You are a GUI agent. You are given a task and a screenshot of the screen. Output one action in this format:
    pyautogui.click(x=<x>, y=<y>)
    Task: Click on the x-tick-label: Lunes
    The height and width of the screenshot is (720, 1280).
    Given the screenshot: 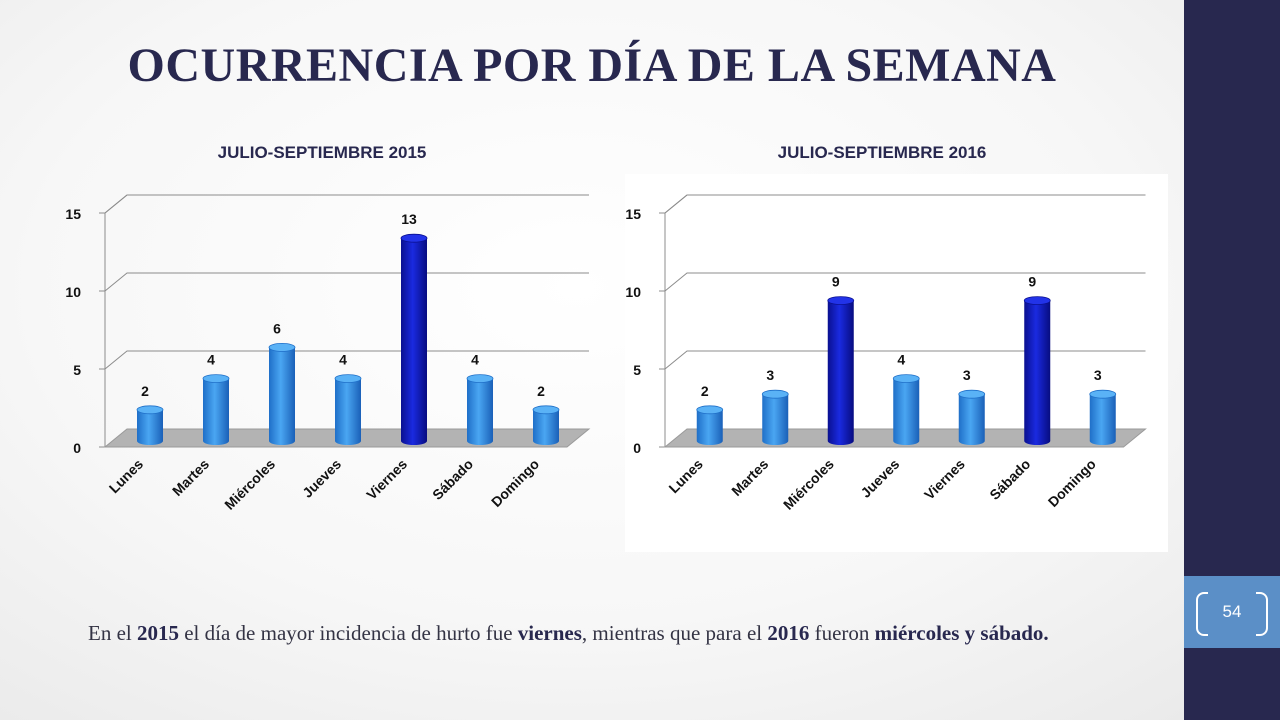 What is the action you would take?
    pyautogui.click(x=685, y=476)
    